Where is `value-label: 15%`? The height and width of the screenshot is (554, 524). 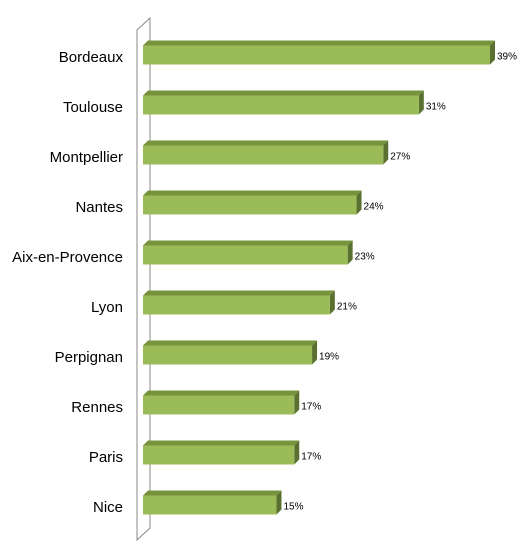 value-label: 15% is located at coordinates (293, 507).